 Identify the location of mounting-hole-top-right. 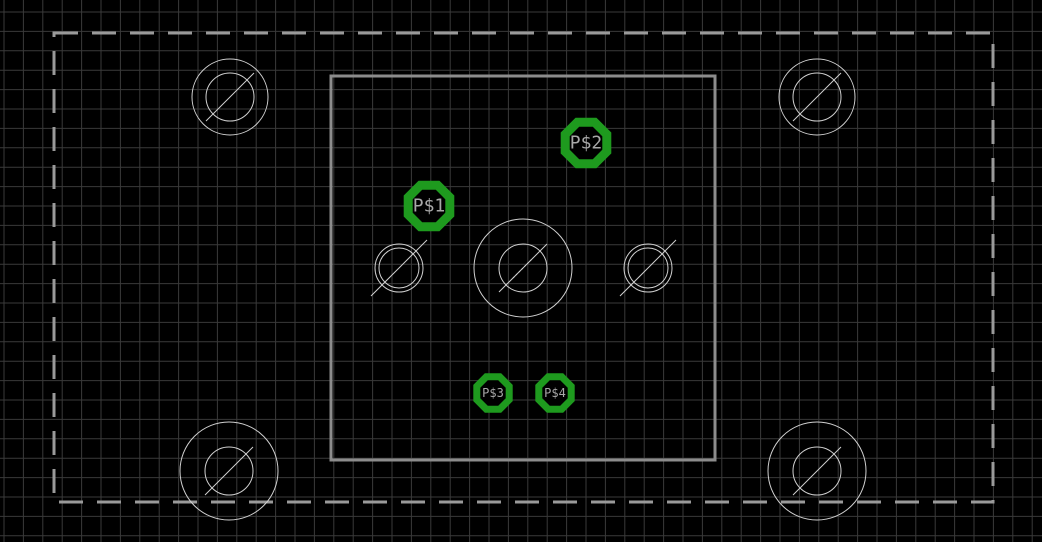
(817, 97).